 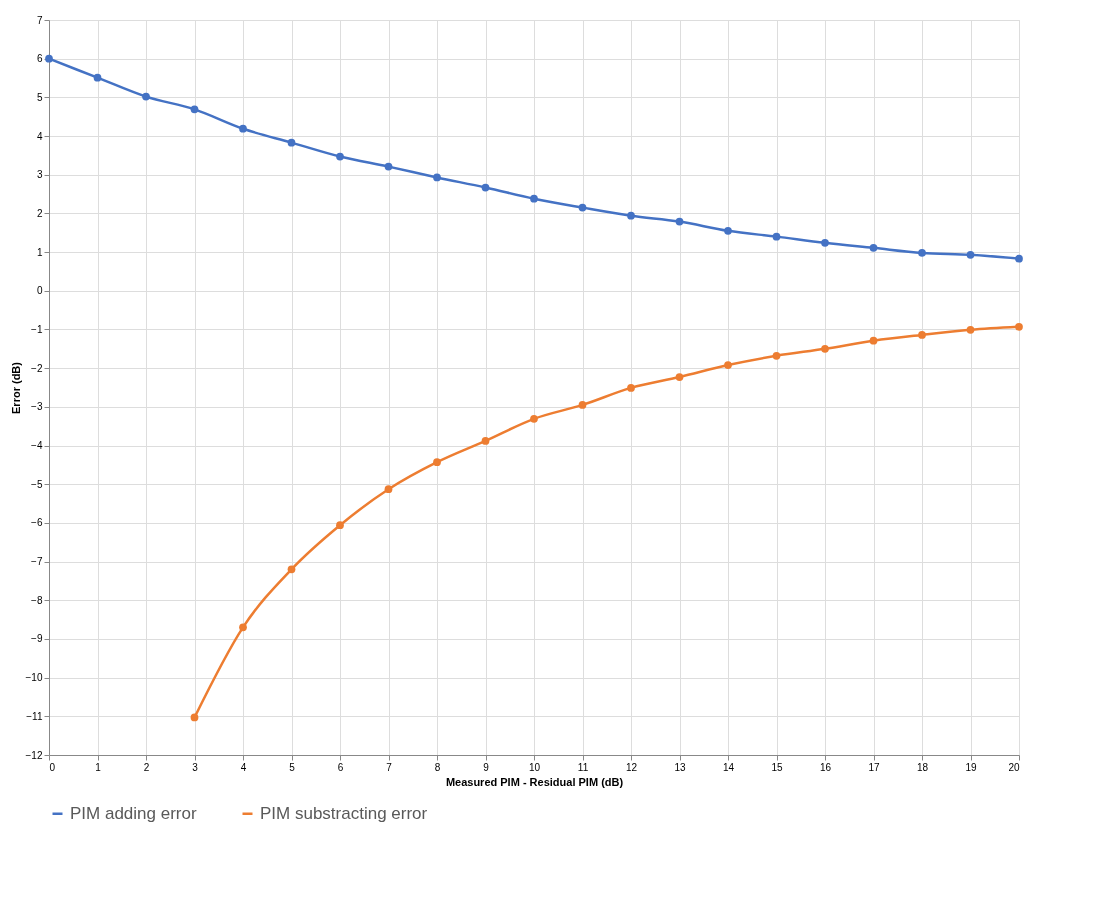 I want to click on legend-label: PIM adding error, so click(x=133, y=813).